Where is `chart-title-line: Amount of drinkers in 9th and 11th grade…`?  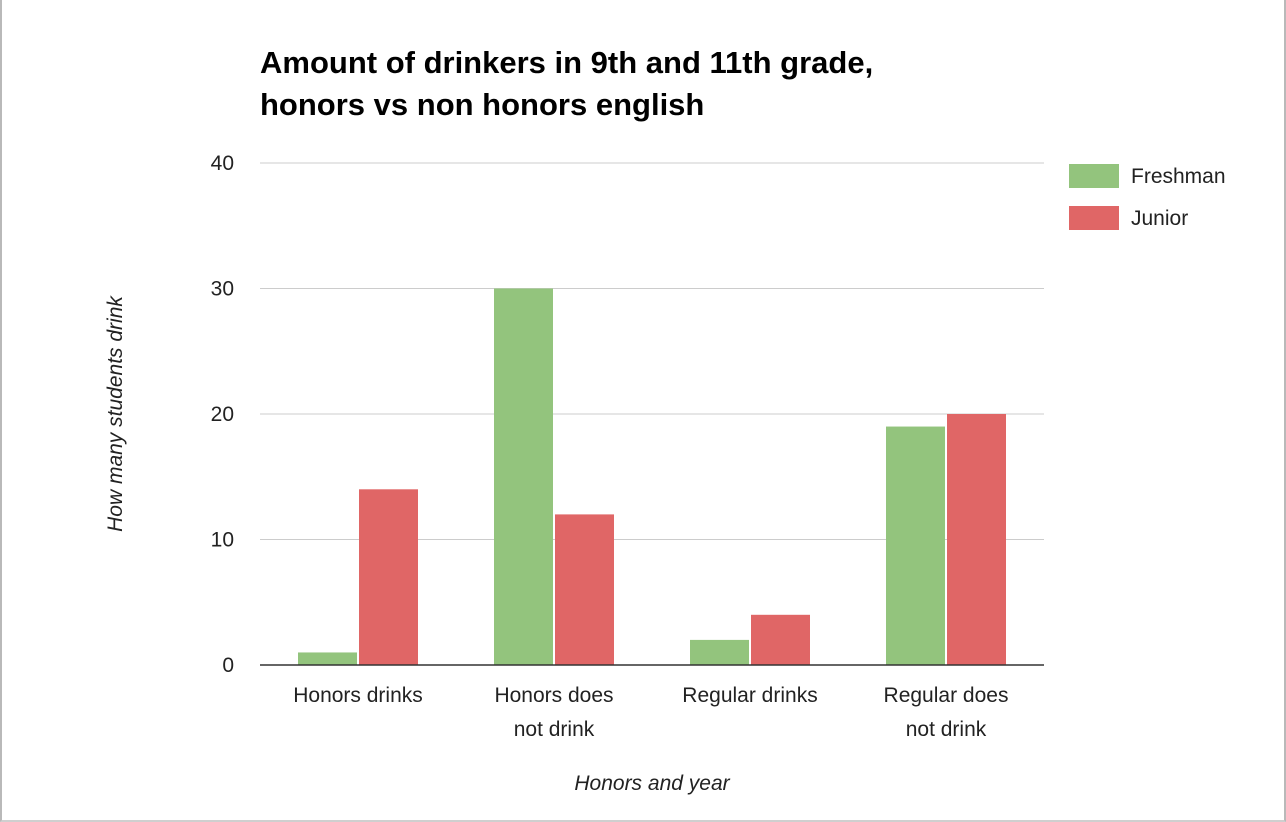 chart-title-line: Amount of drinkers in 9th and 11th grade… is located at coordinates (566, 62).